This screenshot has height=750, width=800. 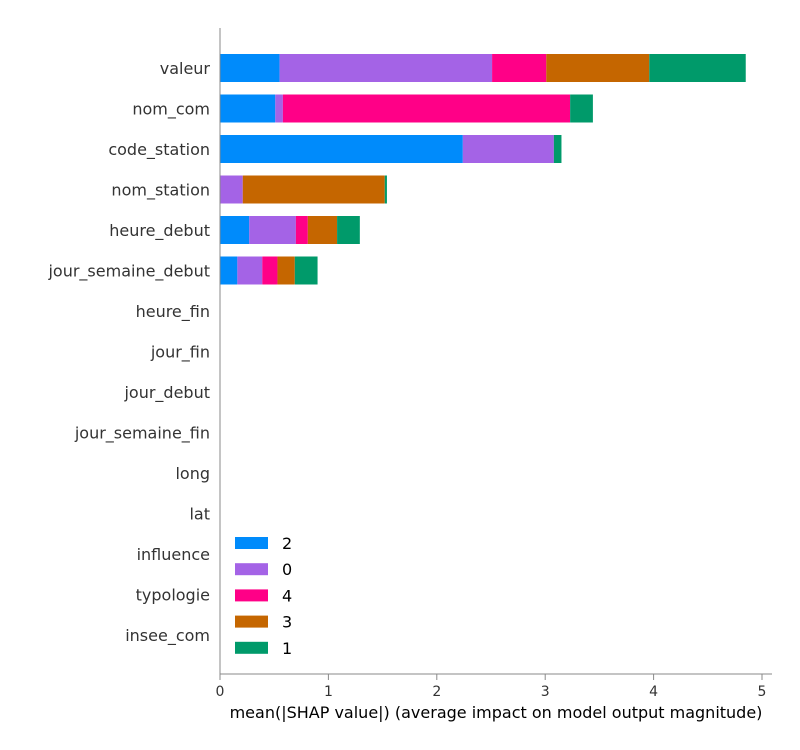 I want to click on x-tick-label: 2, so click(x=436, y=692).